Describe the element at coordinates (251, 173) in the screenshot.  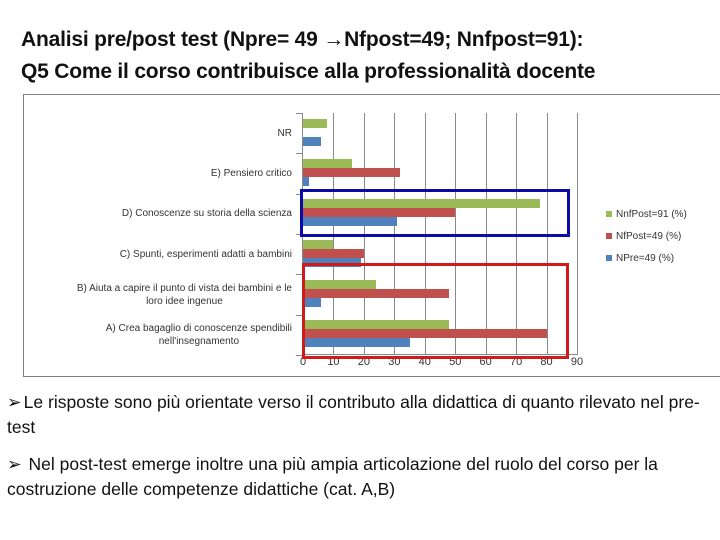
I see `category-label: E) Pensiero critico` at that location.